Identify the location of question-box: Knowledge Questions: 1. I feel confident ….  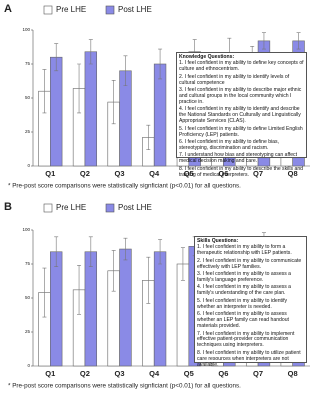
(241, 115).